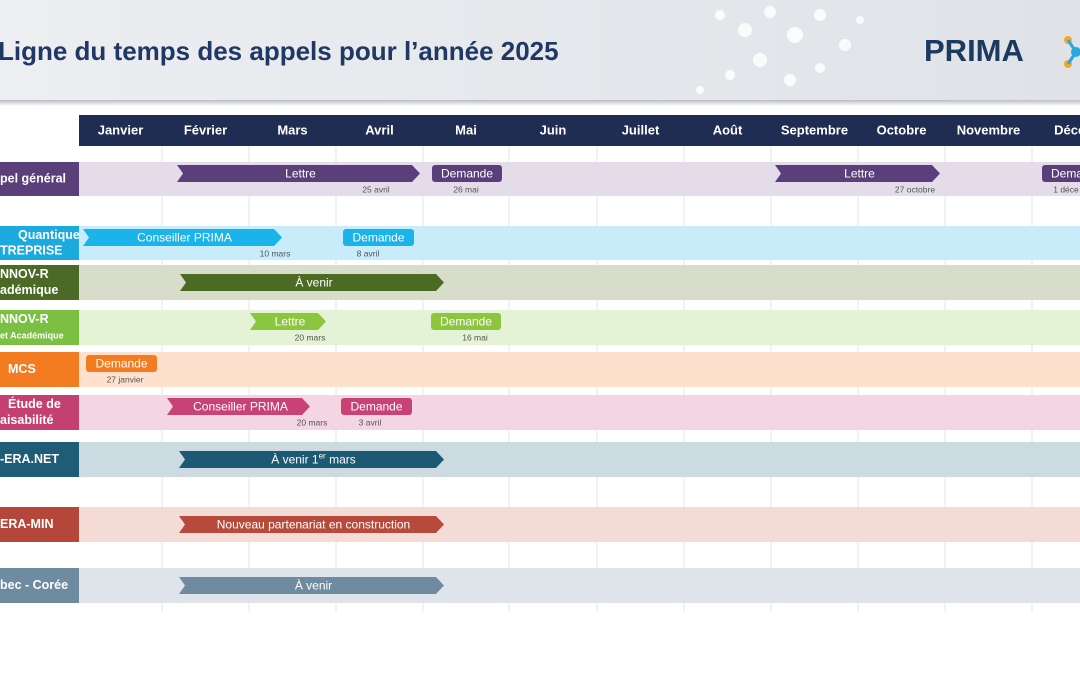 The image size is (1080, 675). I want to click on row-label: -ERA.NET, so click(29, 459).